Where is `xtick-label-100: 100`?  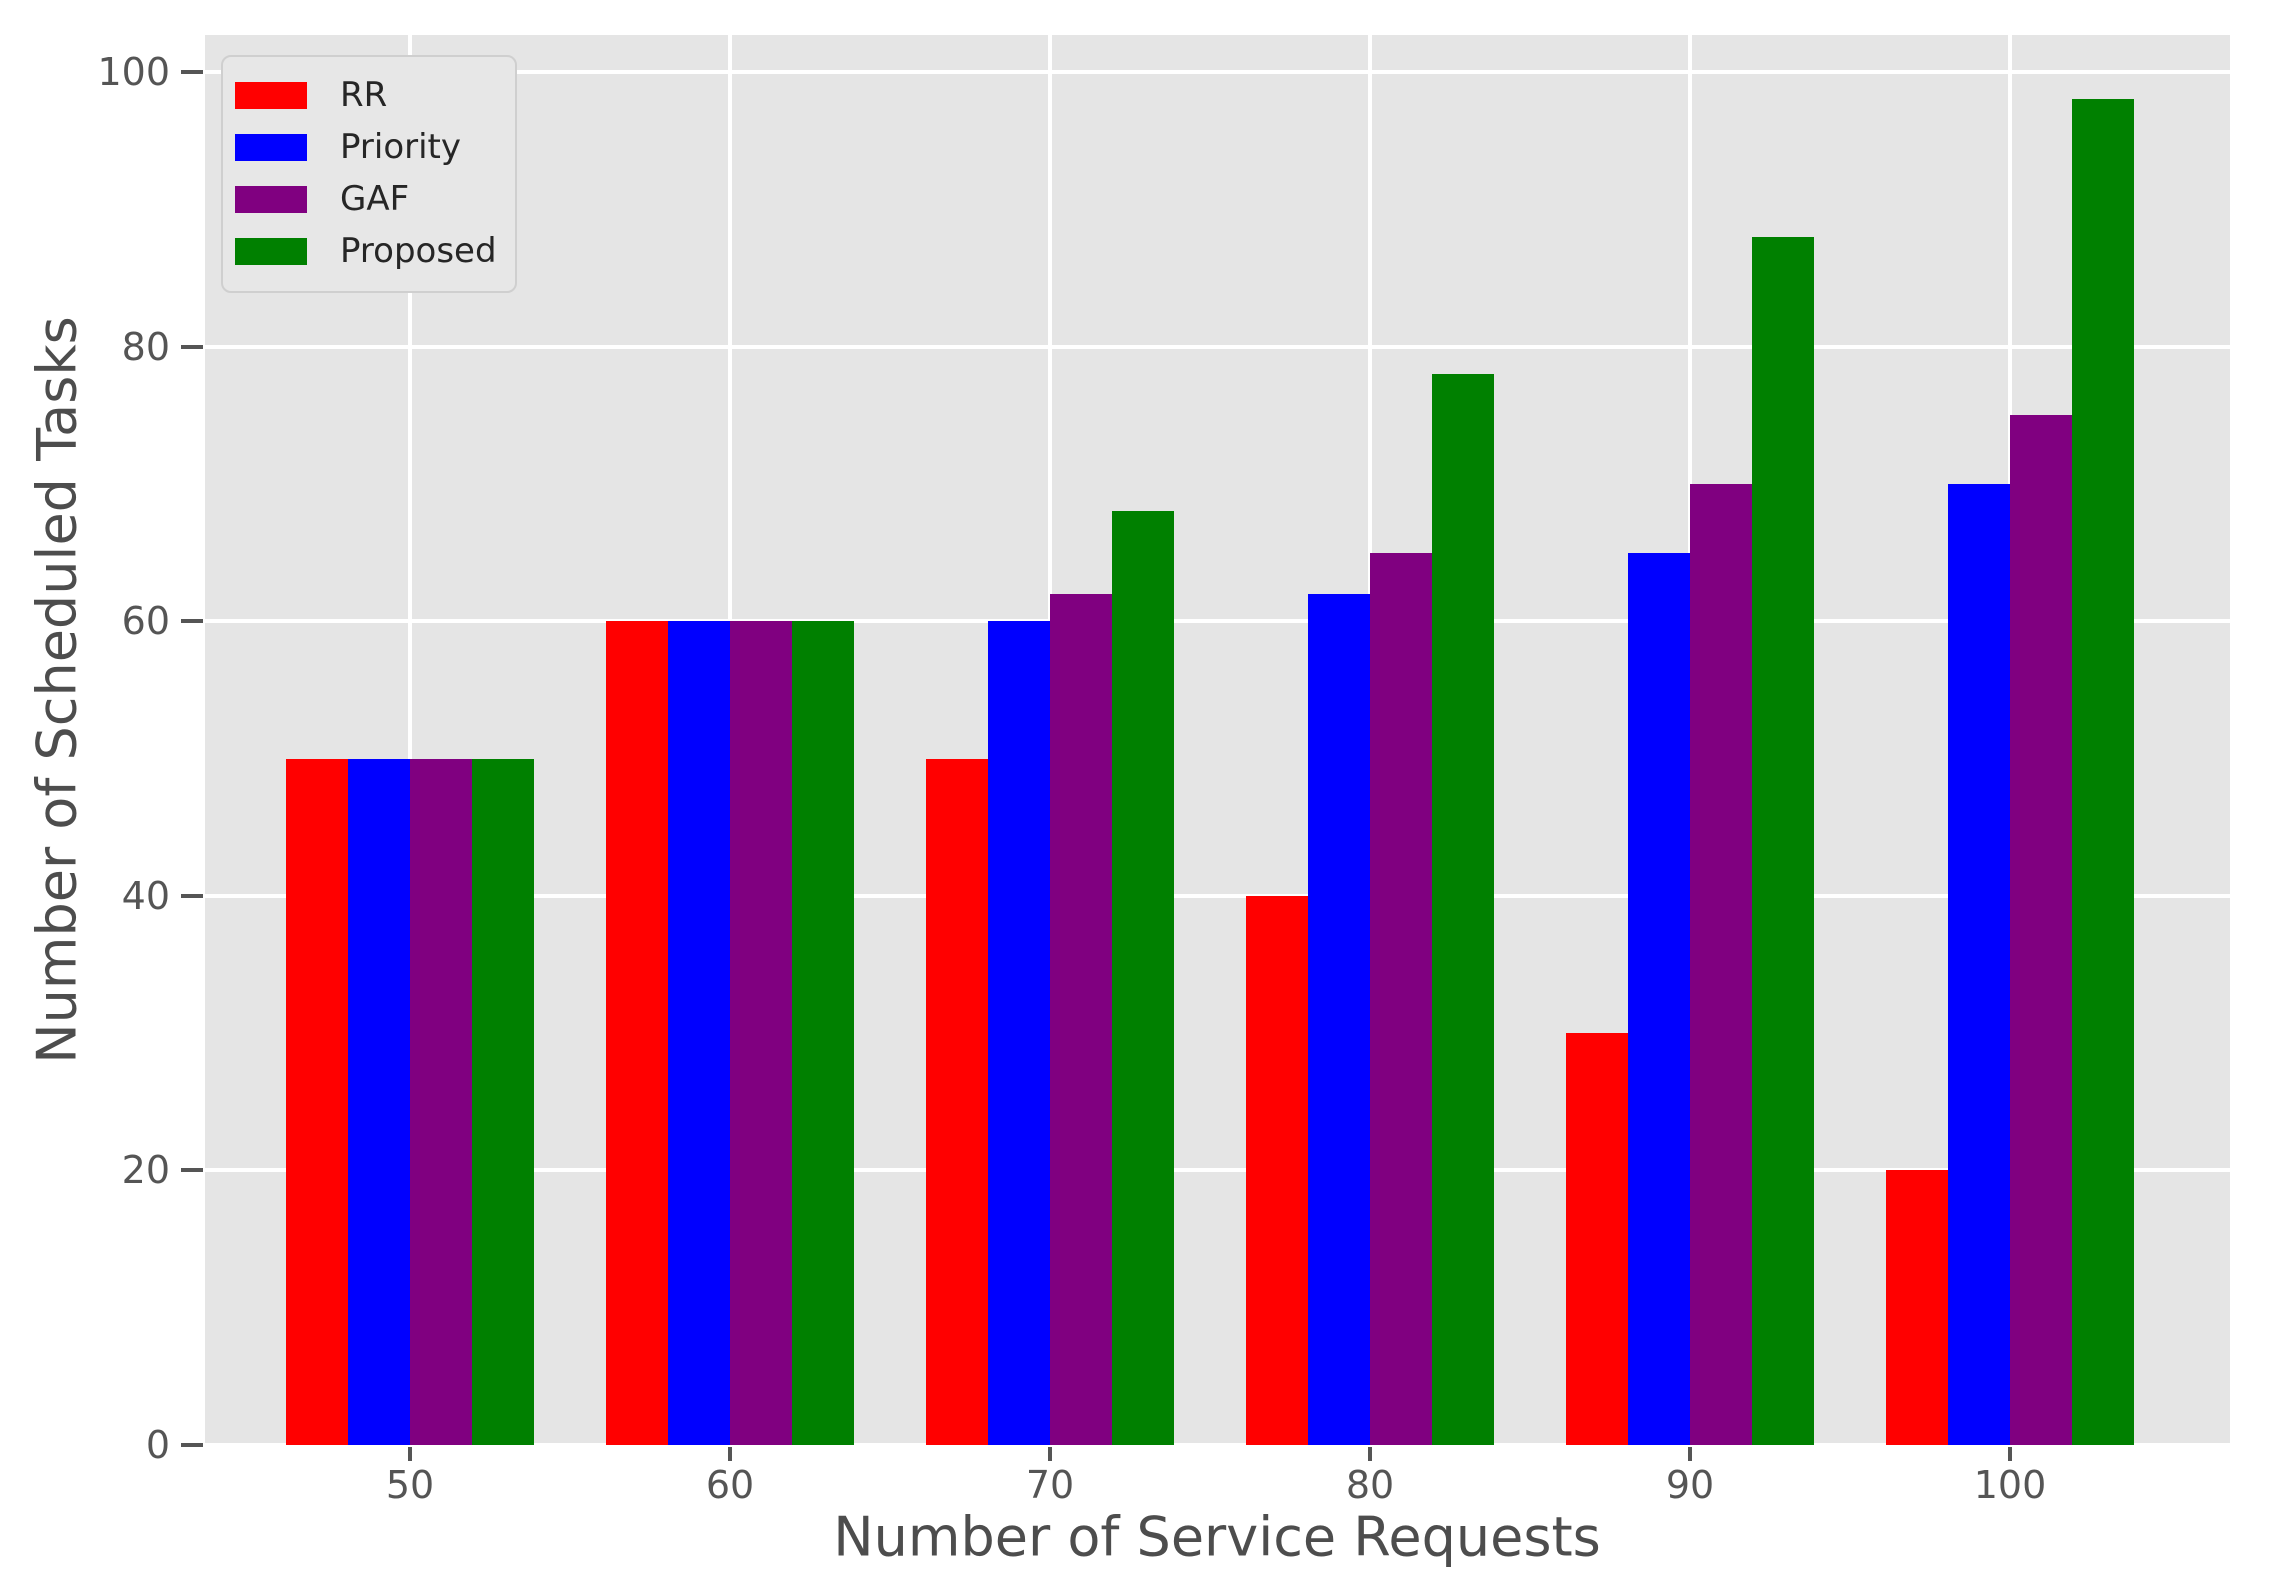
xtick-label-100: 100 is located at coordinates (2010, 1485).